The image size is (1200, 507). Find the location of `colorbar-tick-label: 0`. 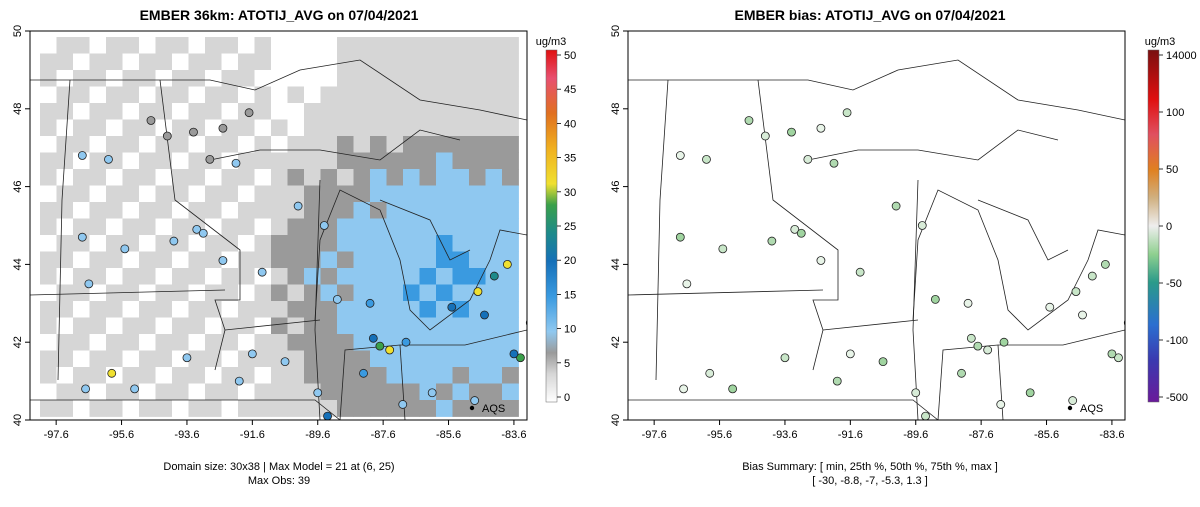

colorbar-tick-label: 0 is located at coordinates (1169, 227).